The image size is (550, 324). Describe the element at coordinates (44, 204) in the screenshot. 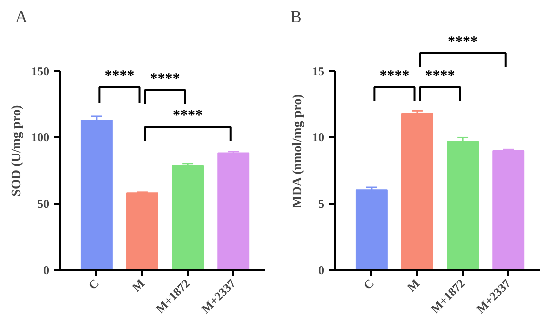

I see `y-tick-label: 50` at that location.